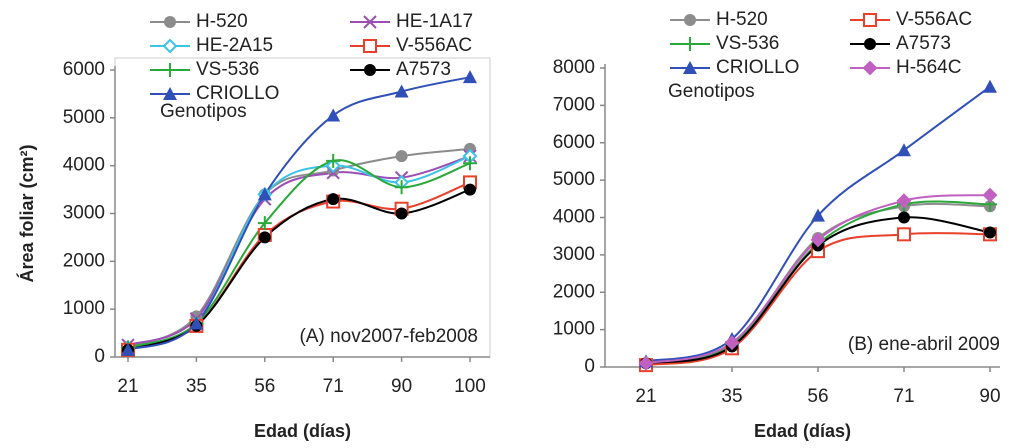 Image resolution: width=1009 pixels, height=448 pixels. What do you see at coordinates (434, 21) in the screenshot?
I see `legend-label: HE-1A17` at bounding box center [434, 21].